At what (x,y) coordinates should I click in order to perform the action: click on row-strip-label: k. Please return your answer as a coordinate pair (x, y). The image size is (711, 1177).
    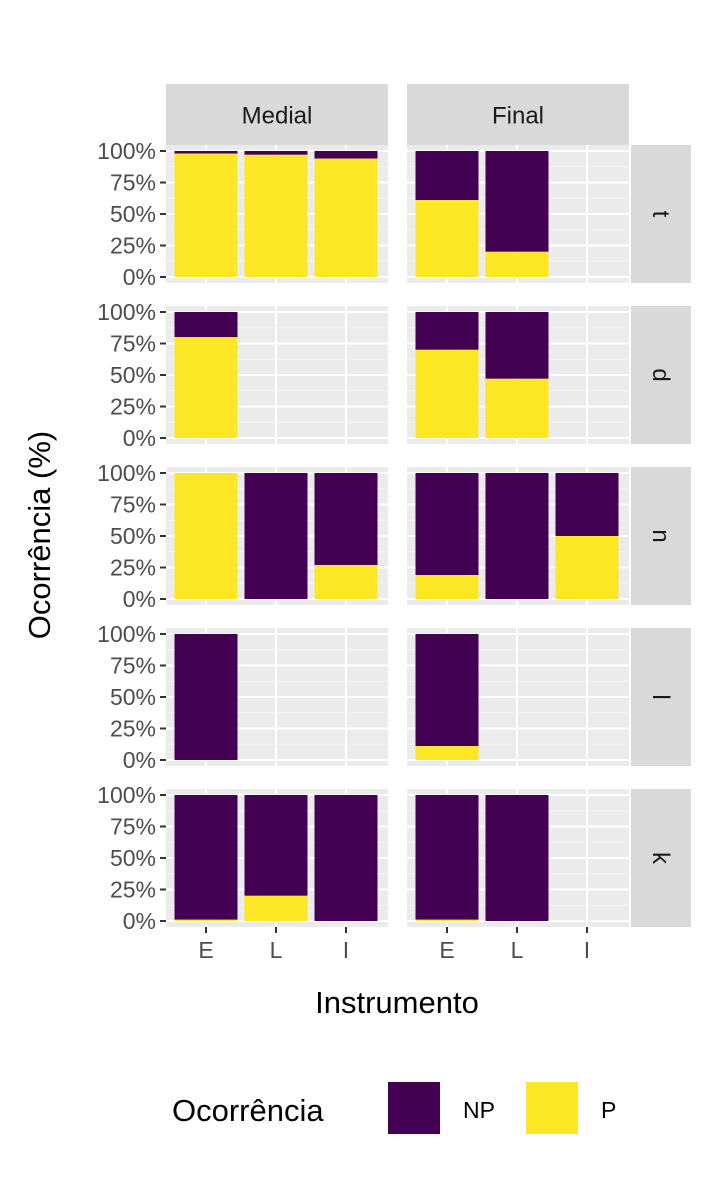
    Looking at the image, I should click on (660, 858).